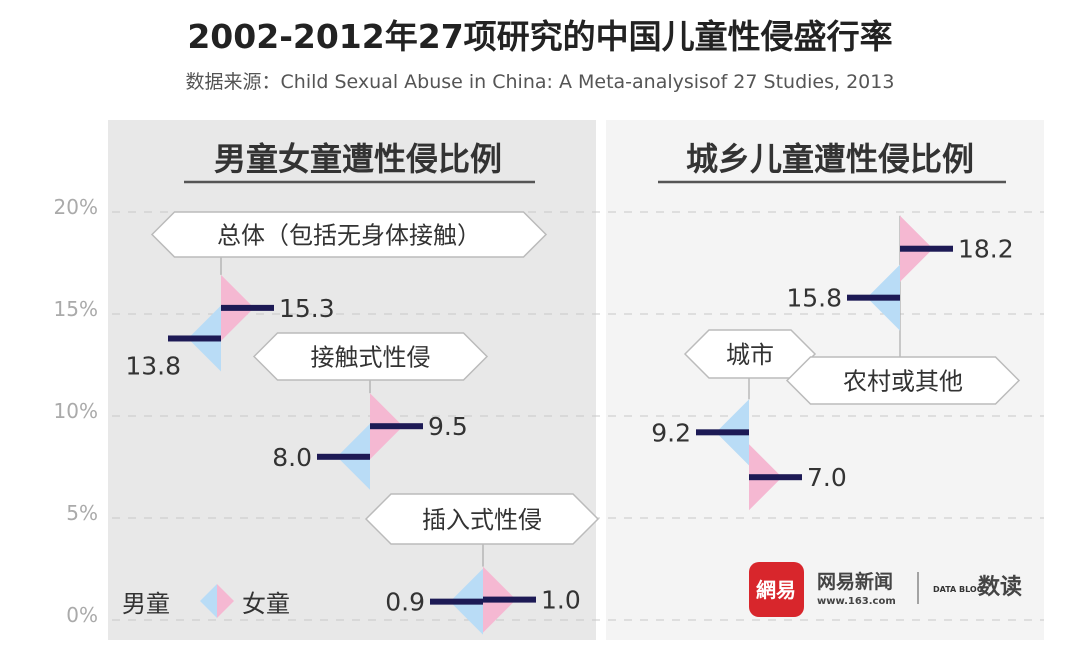  What do you see at coordinates (153, 365) in the screenshot?
I see `boy-value-label: 13.8` at bounding box center [153, 365].